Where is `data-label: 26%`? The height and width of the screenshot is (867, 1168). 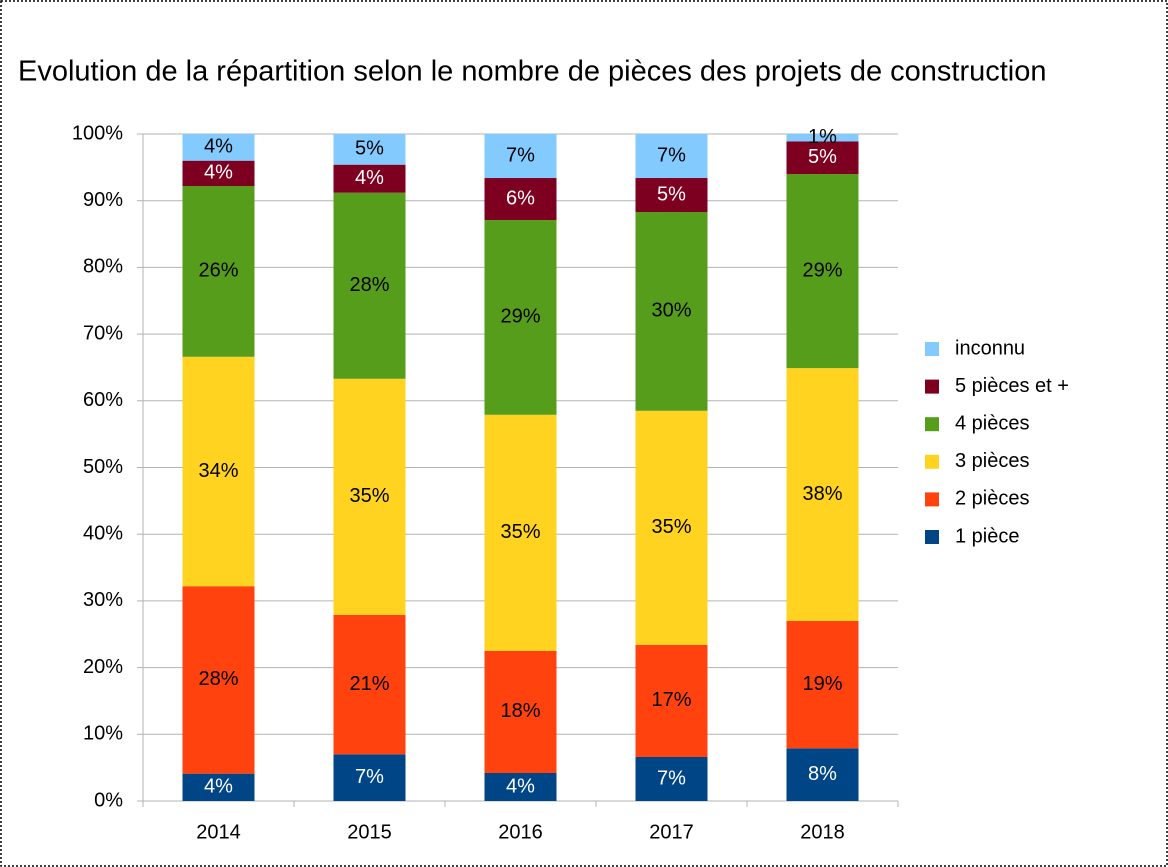 data-label: 26% is located at coordinates (218, 271).